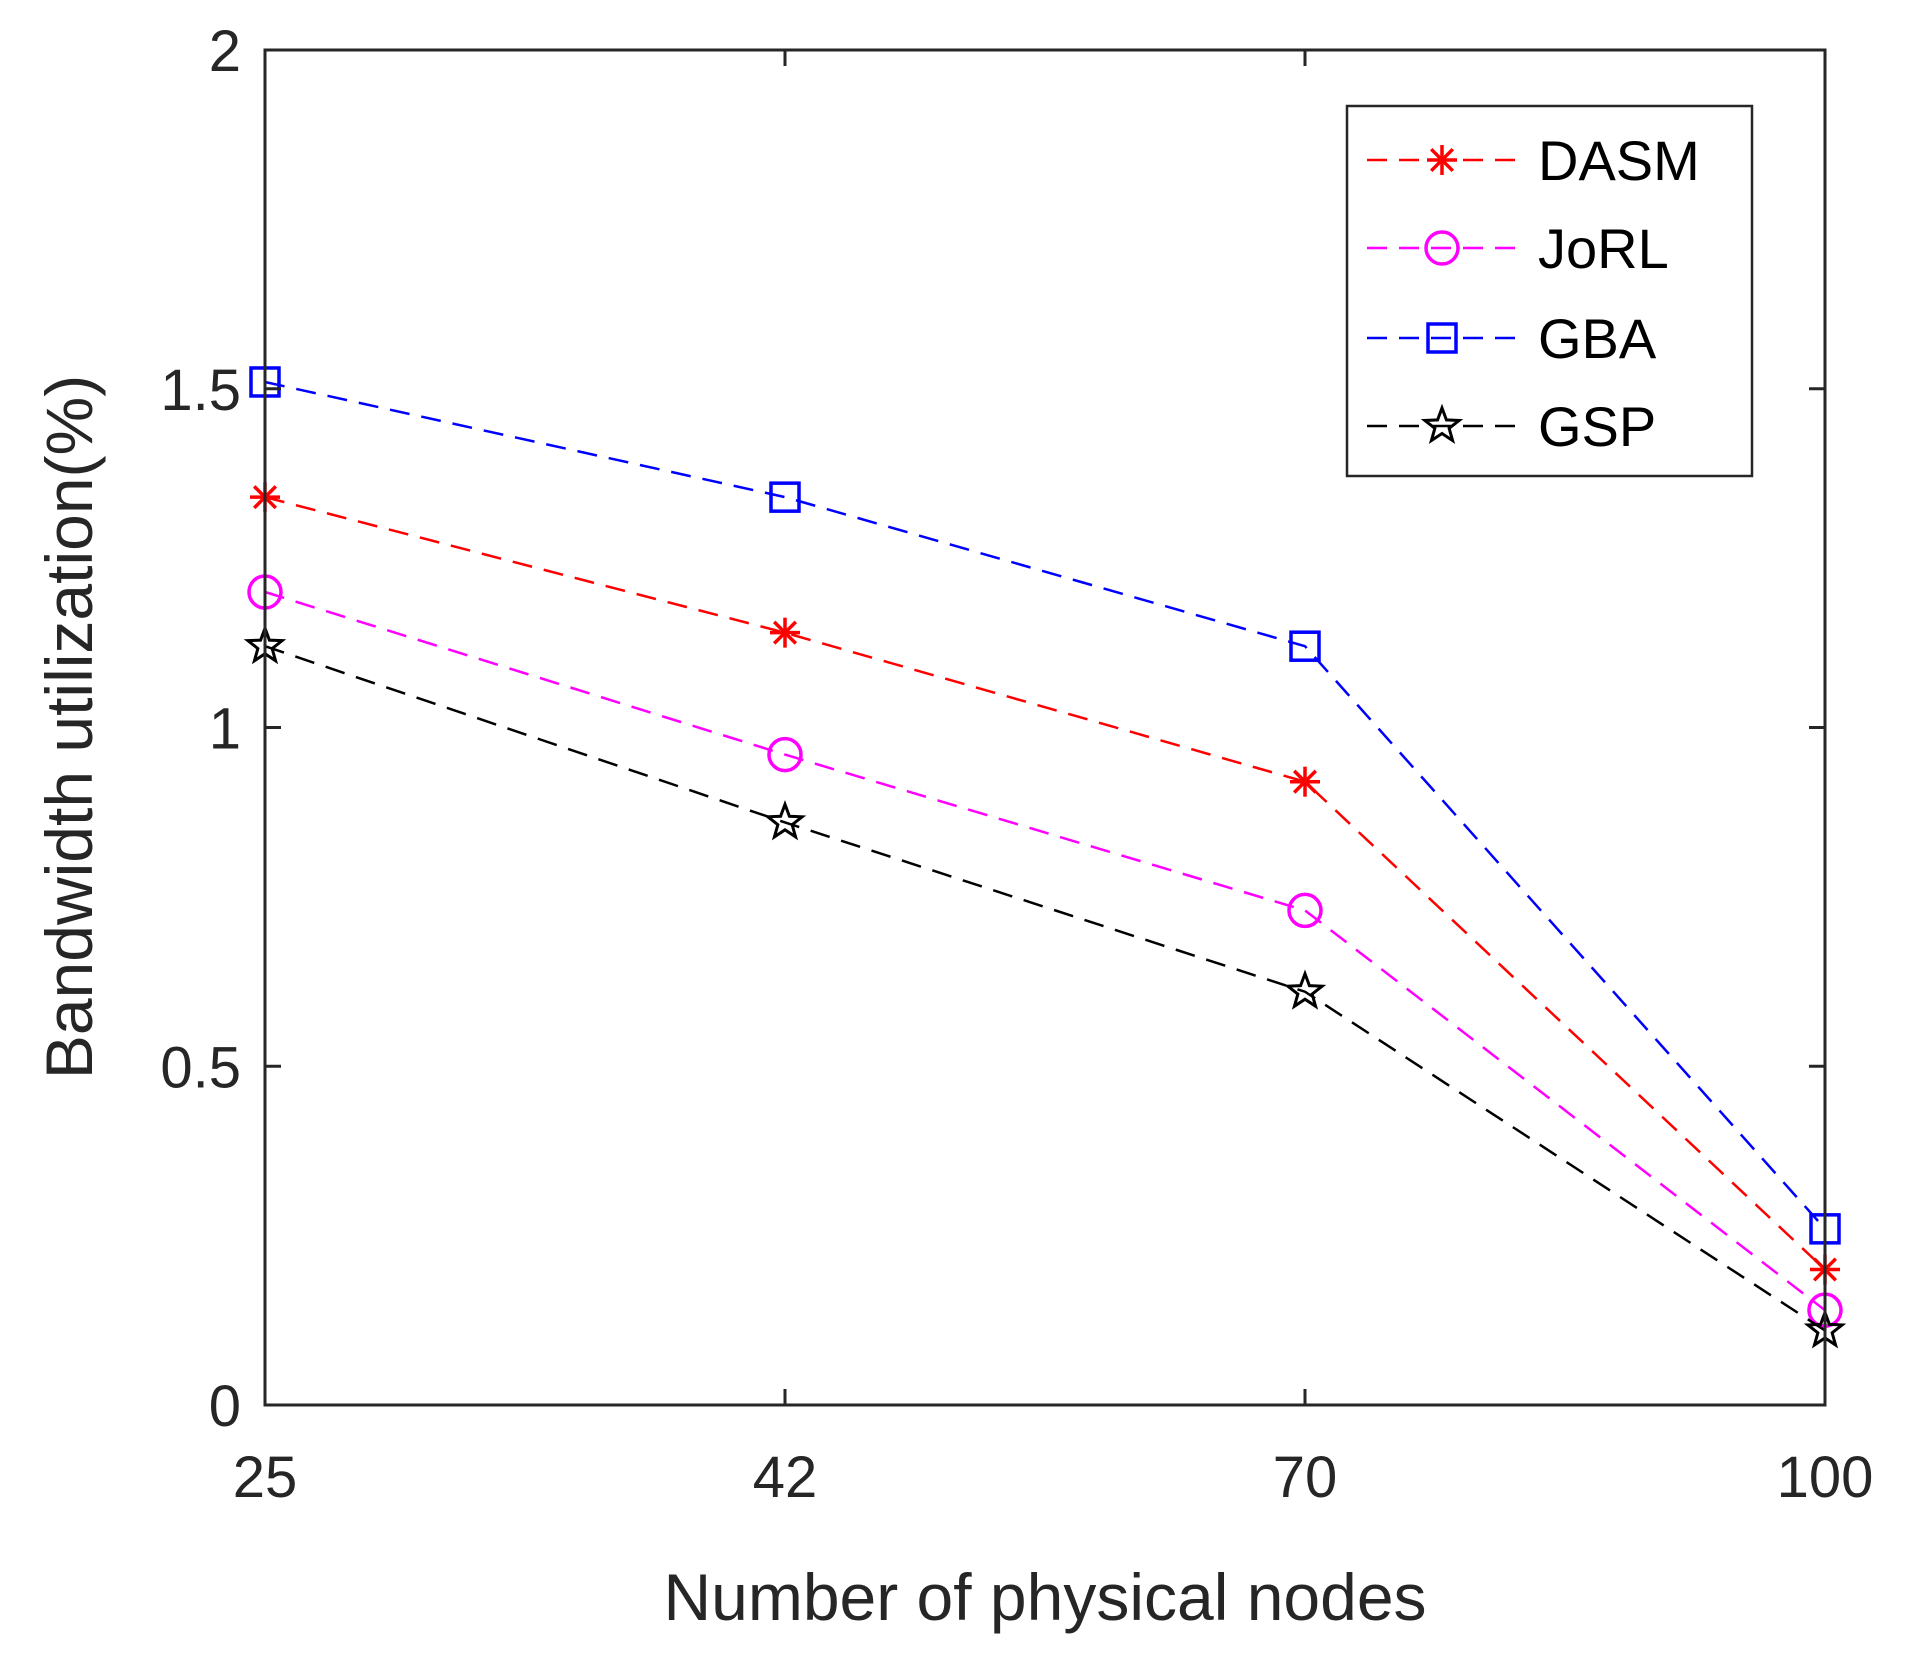 The width and height of the screenshot is (1905, 1659). I want to click on y-tick-label: 2, so click(225, 51).